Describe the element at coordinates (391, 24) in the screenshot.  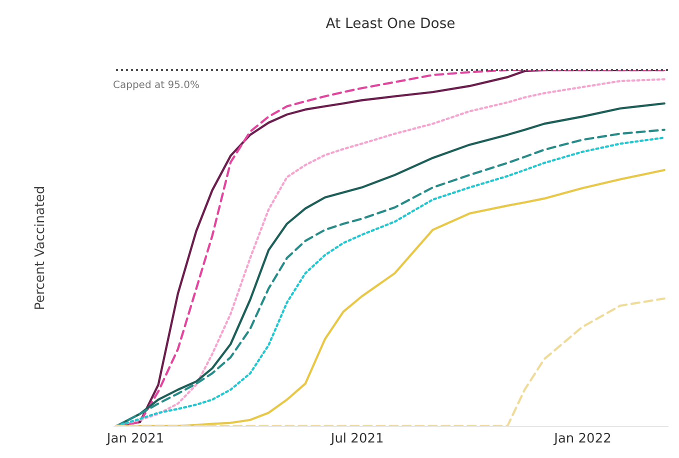
I see `chart-title: At Least One Dose` at that location.